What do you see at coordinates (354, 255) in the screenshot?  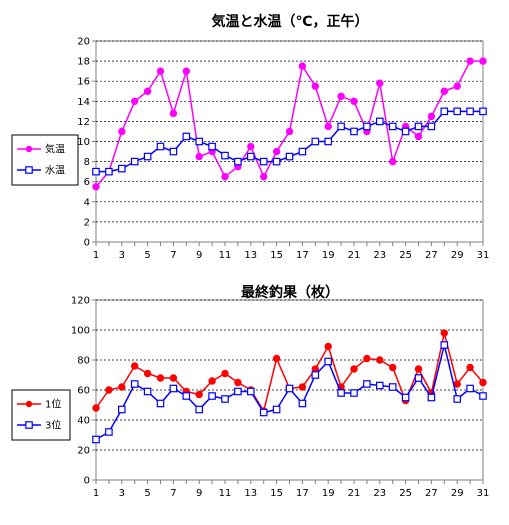 I see `x-tick-label: 21` at bounding box center [354, 255].